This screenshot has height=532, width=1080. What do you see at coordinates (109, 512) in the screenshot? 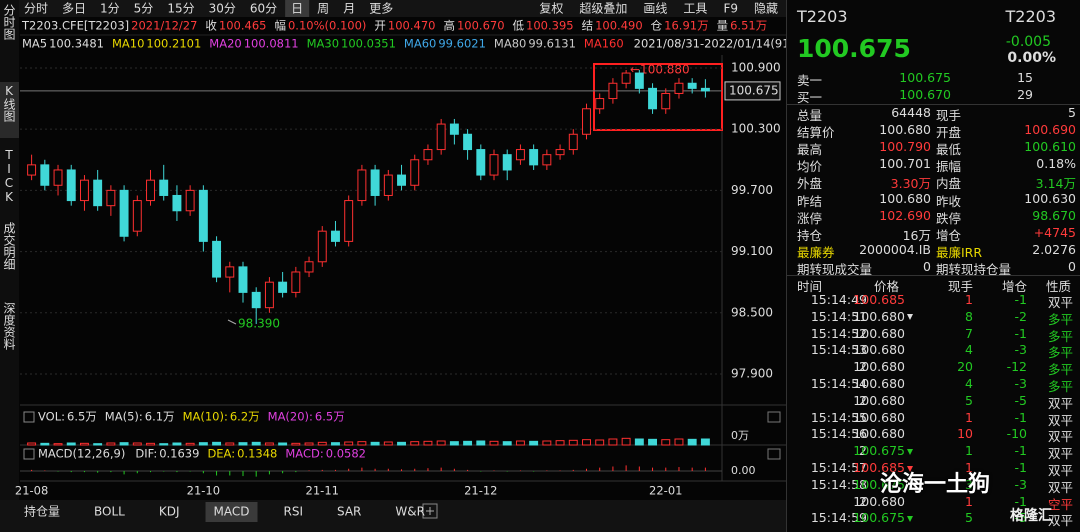
I see `indicator-tab: BOLL` at bounding box center [109, 512].